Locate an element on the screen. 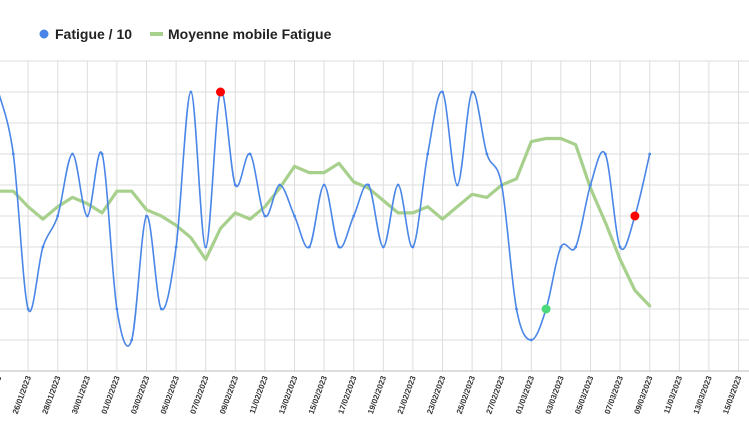 This screenshot has height=435, width=749. x-tick-label: 15/03/2023 is located at coordinates (732, 394).